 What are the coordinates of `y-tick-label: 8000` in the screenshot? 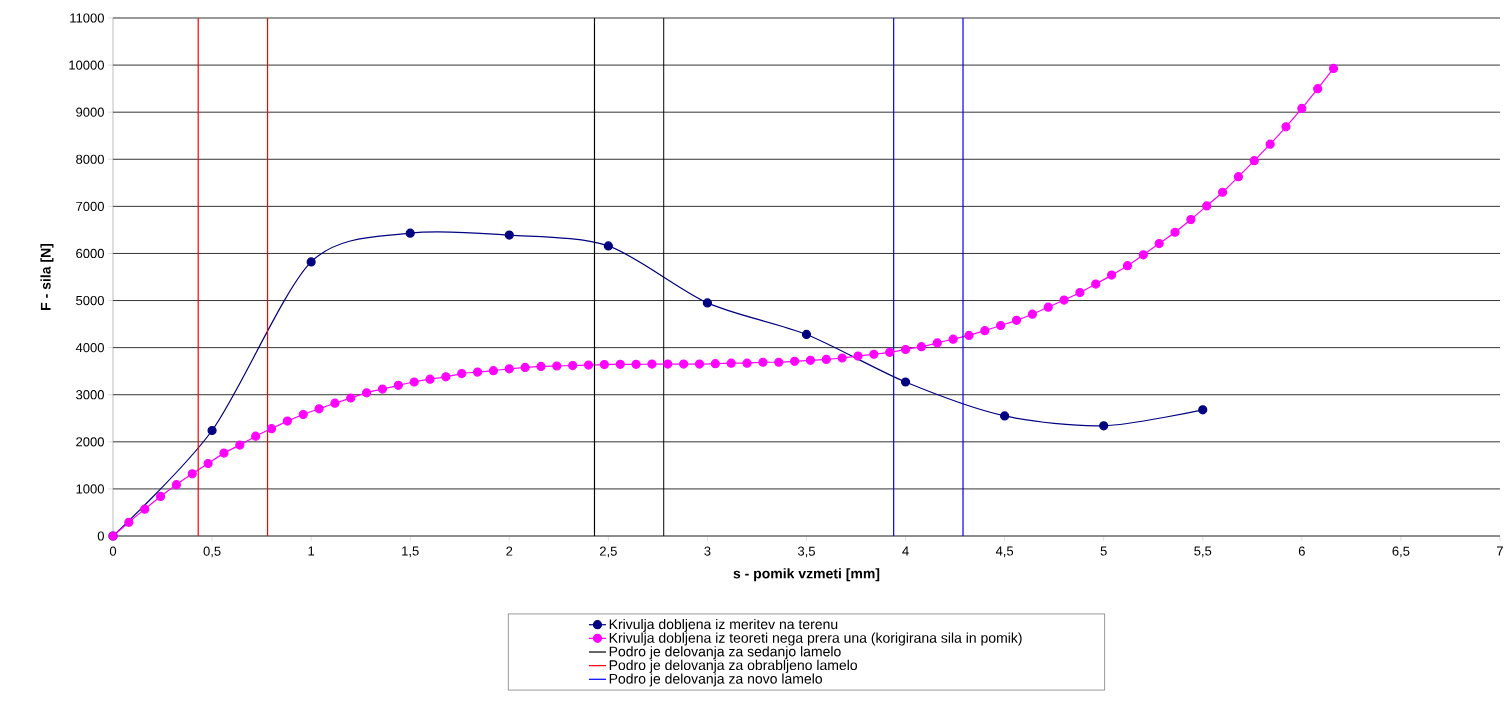 It's located at (90, 159).